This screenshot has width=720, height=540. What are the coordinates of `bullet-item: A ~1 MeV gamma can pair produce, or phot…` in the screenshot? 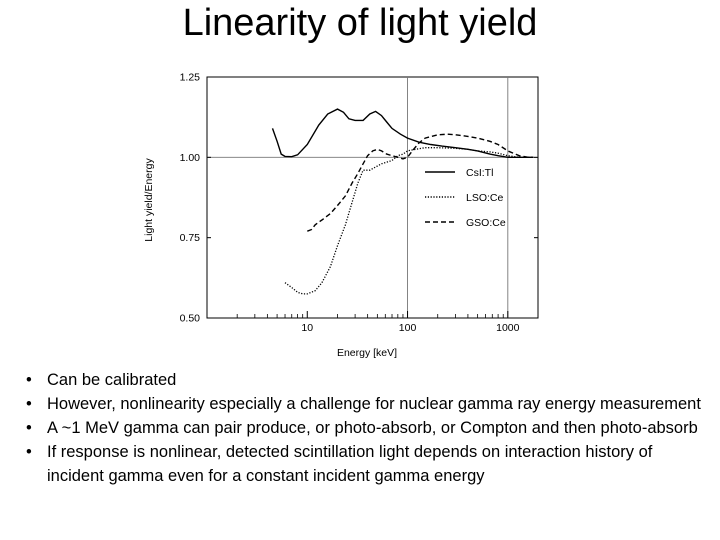 It's located at (362, 428).